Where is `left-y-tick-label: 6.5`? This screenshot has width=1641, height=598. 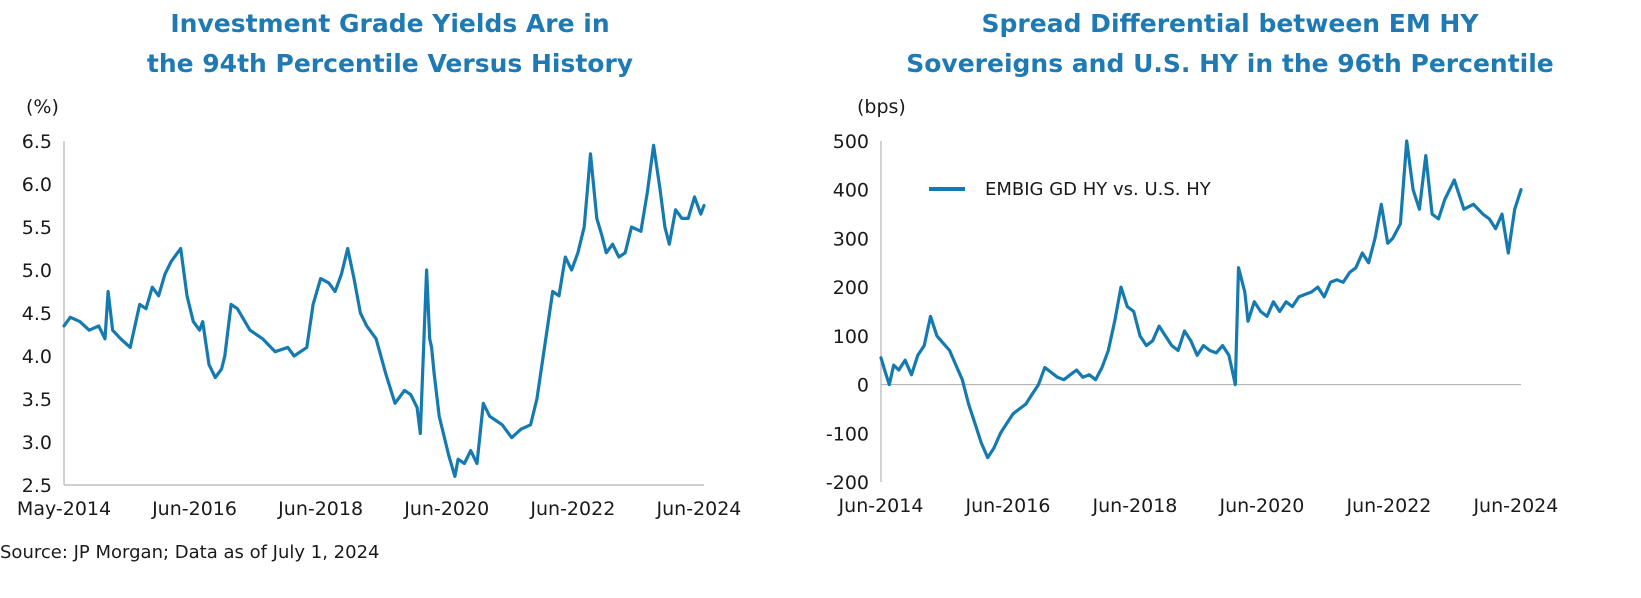
left-y-tick-label: 6.5 is located at coordinates (37, 142).